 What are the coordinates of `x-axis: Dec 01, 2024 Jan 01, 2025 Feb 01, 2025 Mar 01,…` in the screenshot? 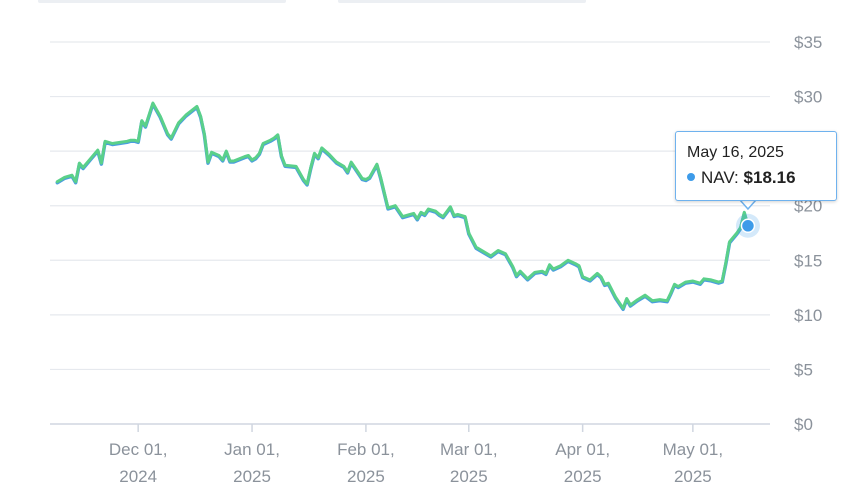 It's located at (416, 455).